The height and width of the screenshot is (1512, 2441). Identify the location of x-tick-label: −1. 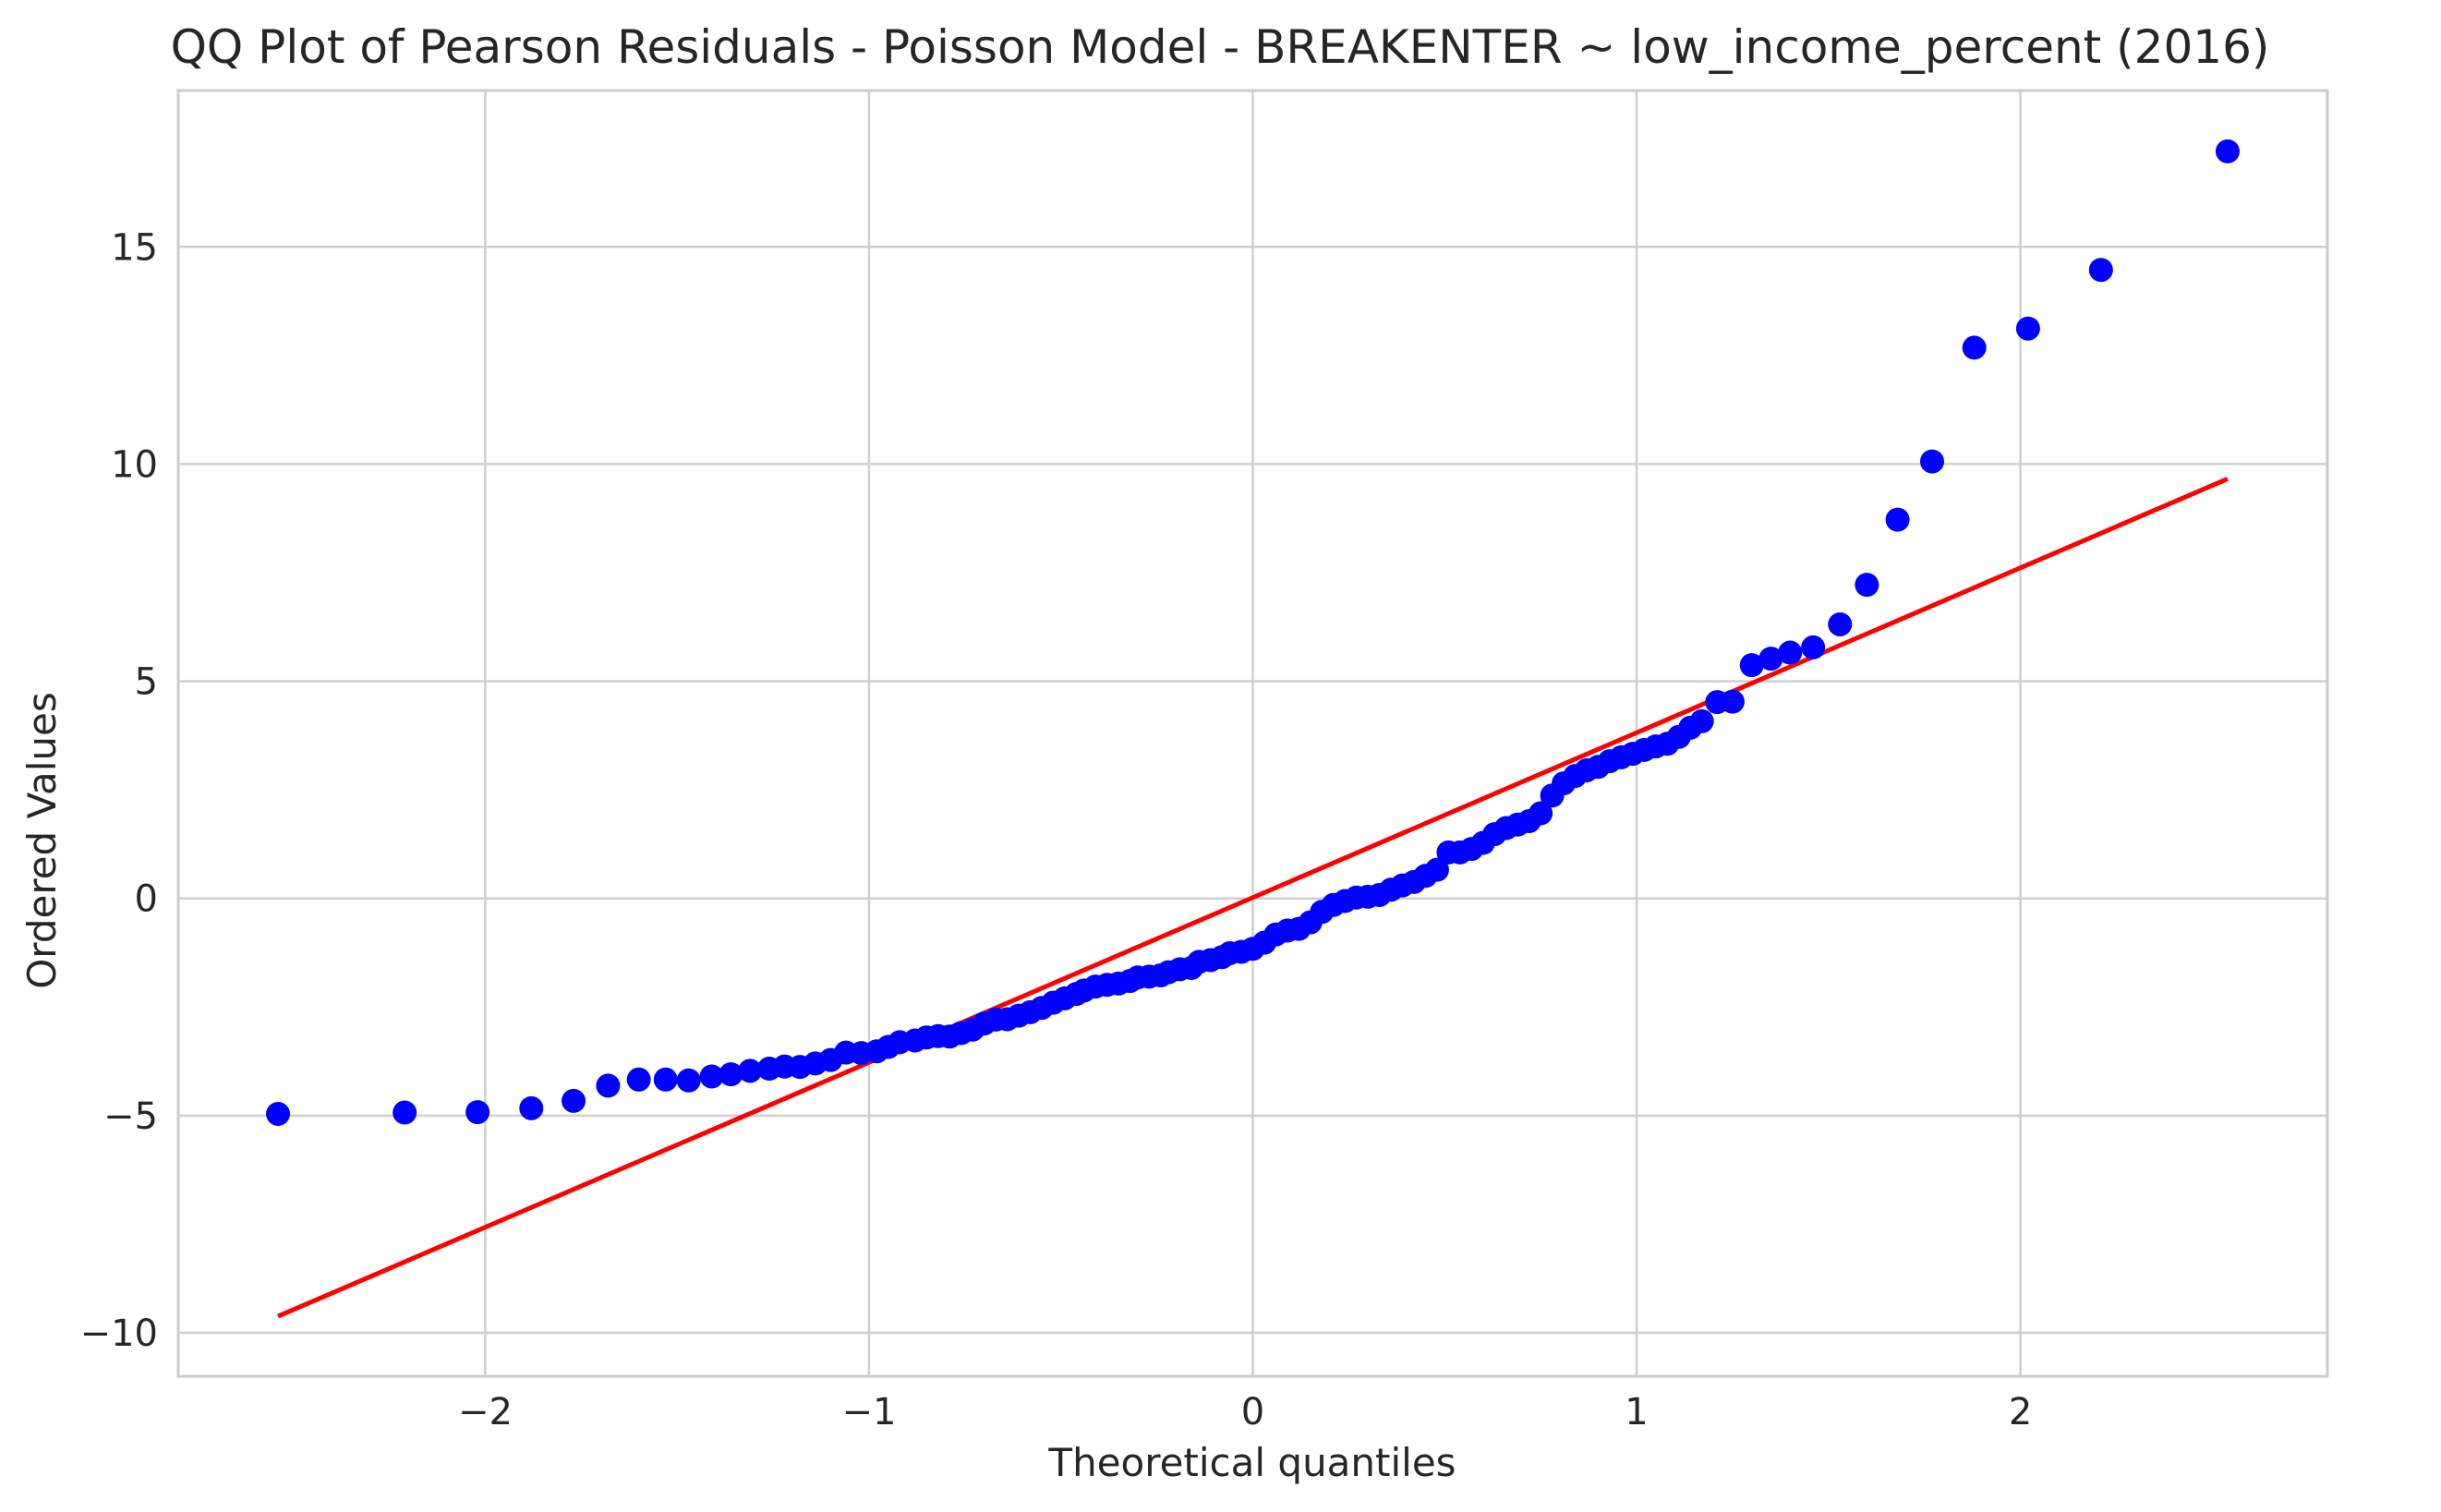
(869, 1412).